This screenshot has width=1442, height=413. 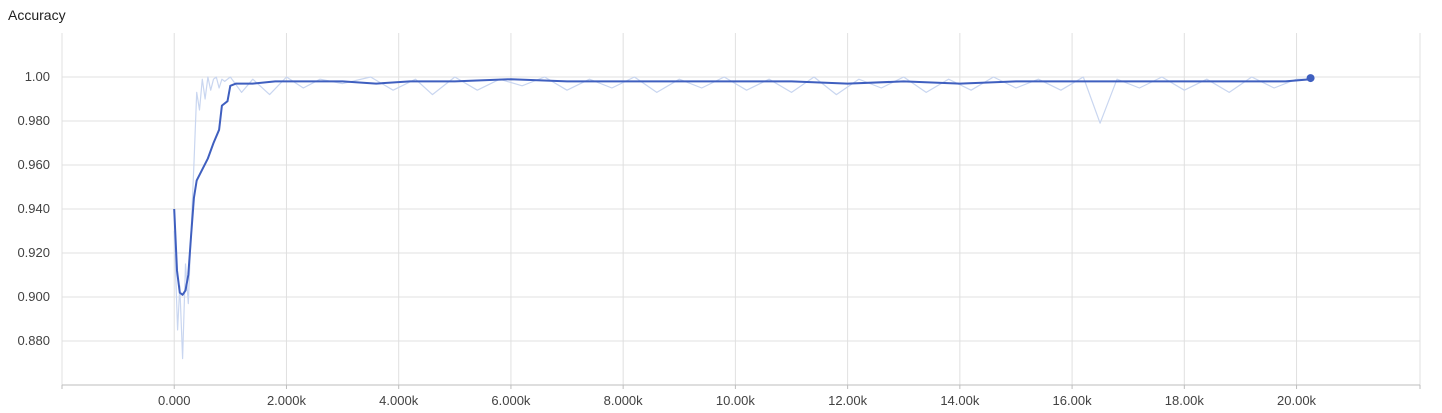 What do you see at coordinates (287, 400) in the screenshot?
I see `x-tick-label: 2.000k` at bounding box center [287, 400].